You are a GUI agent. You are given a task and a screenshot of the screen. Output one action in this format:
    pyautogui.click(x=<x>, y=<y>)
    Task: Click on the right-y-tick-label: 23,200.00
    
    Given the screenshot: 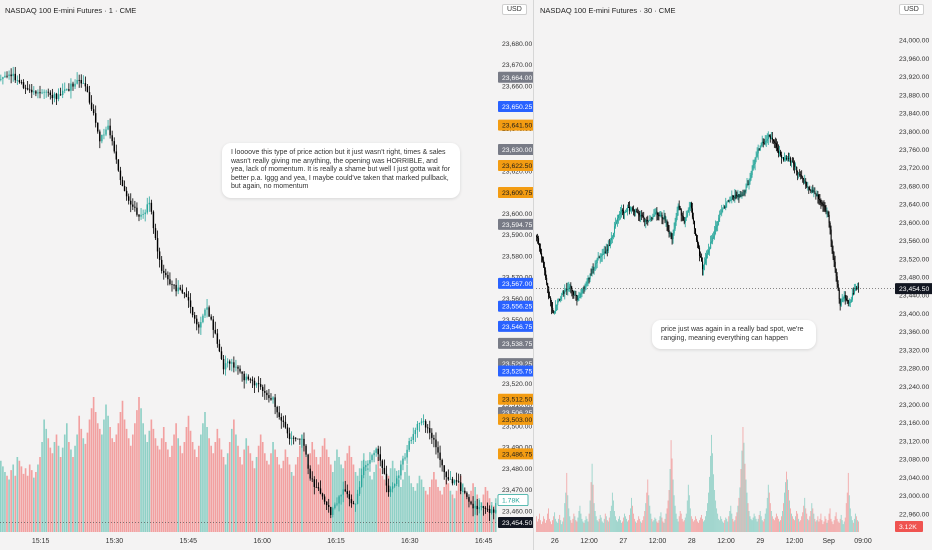 What is the action you would take?
    pyautogui.click(x=914, y=405)
    